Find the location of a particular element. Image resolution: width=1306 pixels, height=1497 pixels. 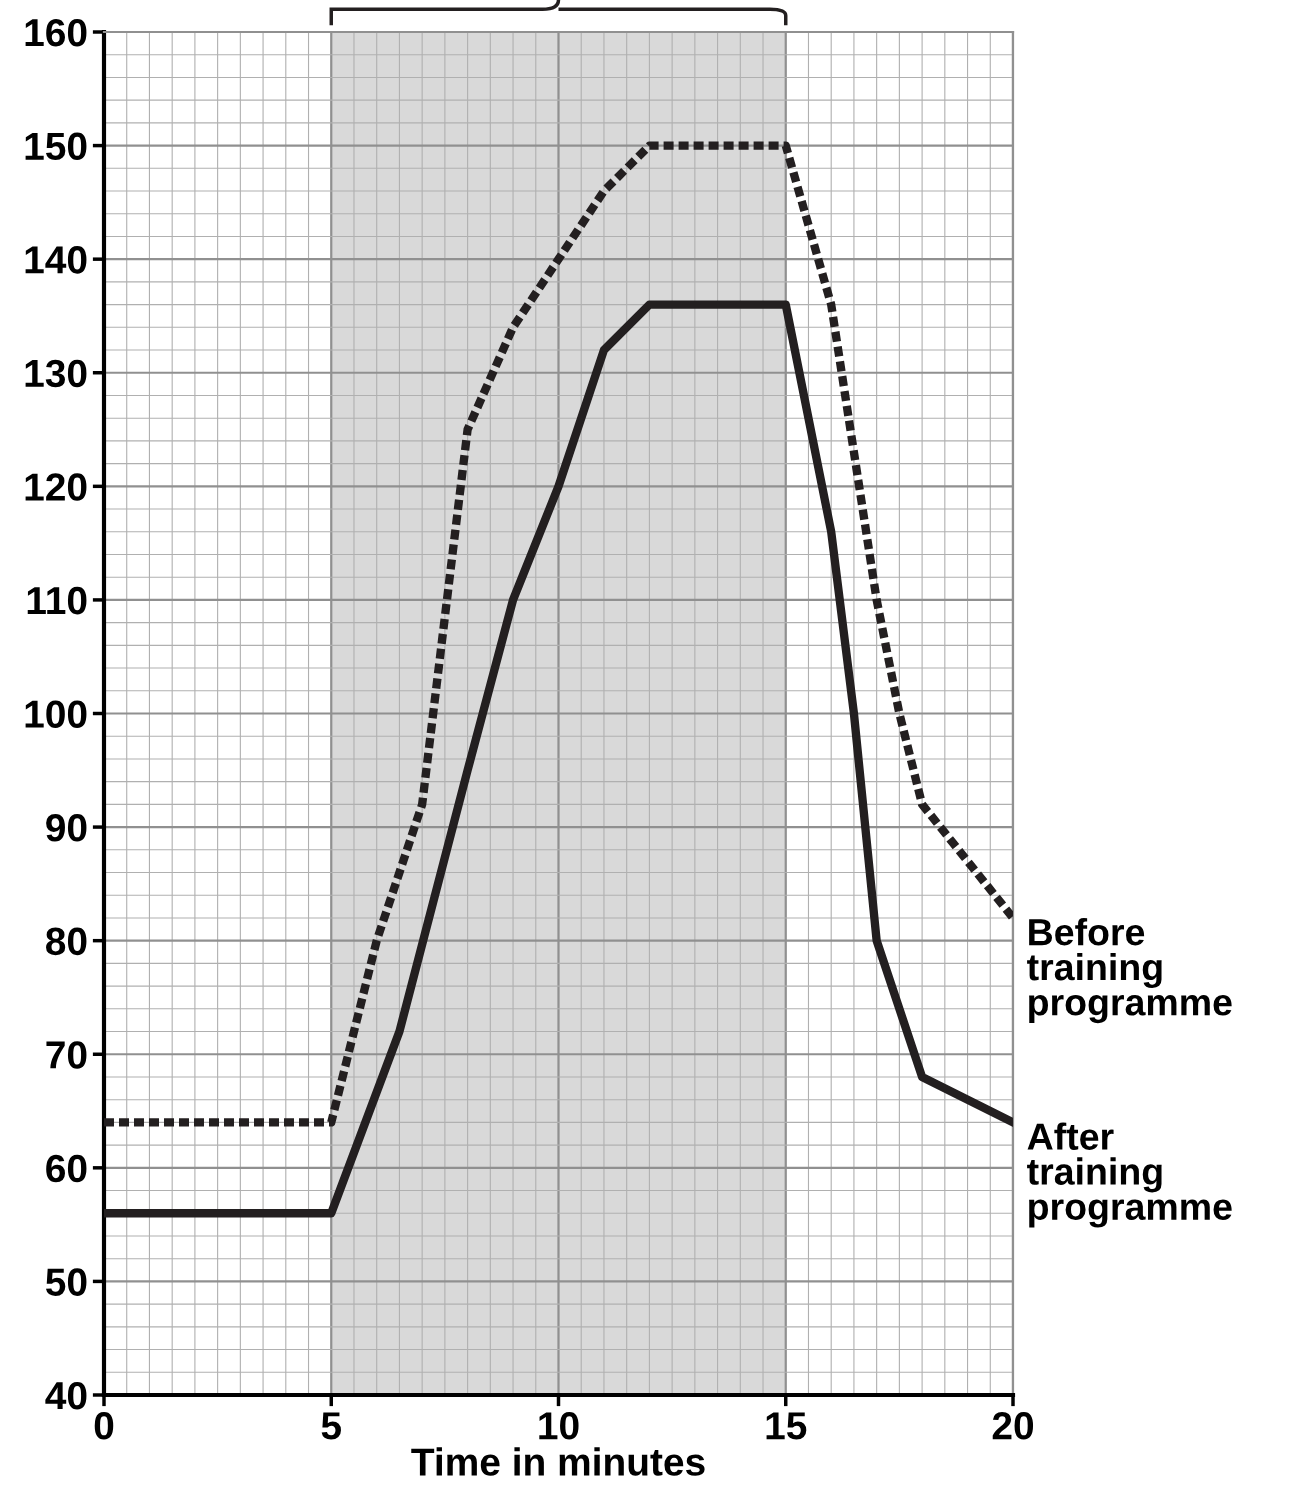

x-tick-label: 15 is located at coordinates (786, 1426).